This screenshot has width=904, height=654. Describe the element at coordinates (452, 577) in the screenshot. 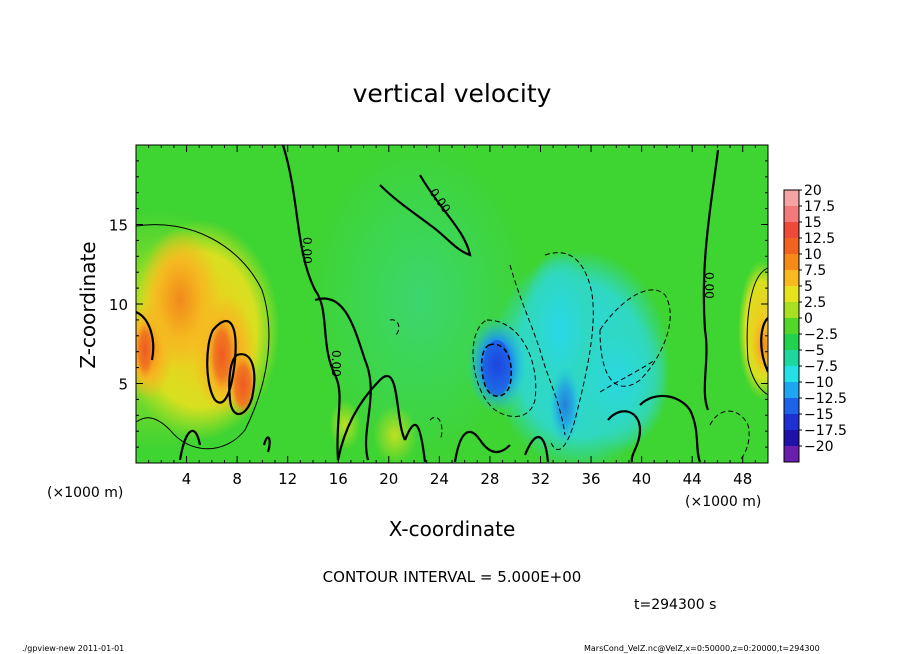

I see `contour-interval-text: CONTOUR INTERVAL = 5.000E+00` at that location.